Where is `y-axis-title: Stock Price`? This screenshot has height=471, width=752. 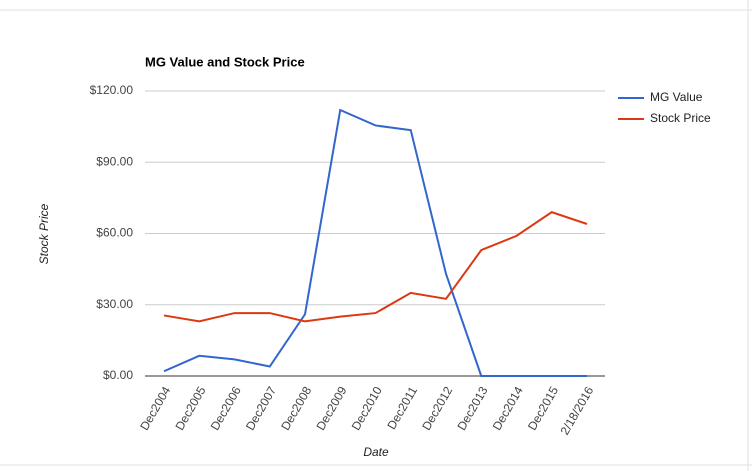
y-axis-title: Stock Price is located at coordinates (44, 233).